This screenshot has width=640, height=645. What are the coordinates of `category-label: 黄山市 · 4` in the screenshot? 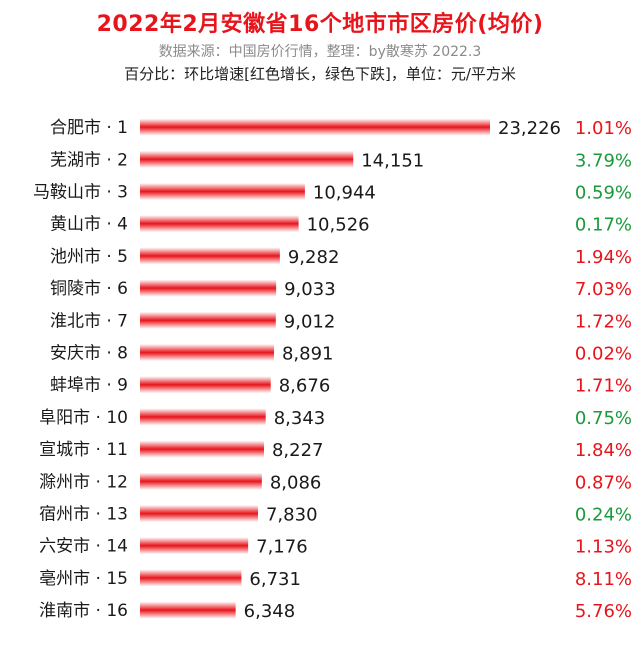 It's located at (89, 225).